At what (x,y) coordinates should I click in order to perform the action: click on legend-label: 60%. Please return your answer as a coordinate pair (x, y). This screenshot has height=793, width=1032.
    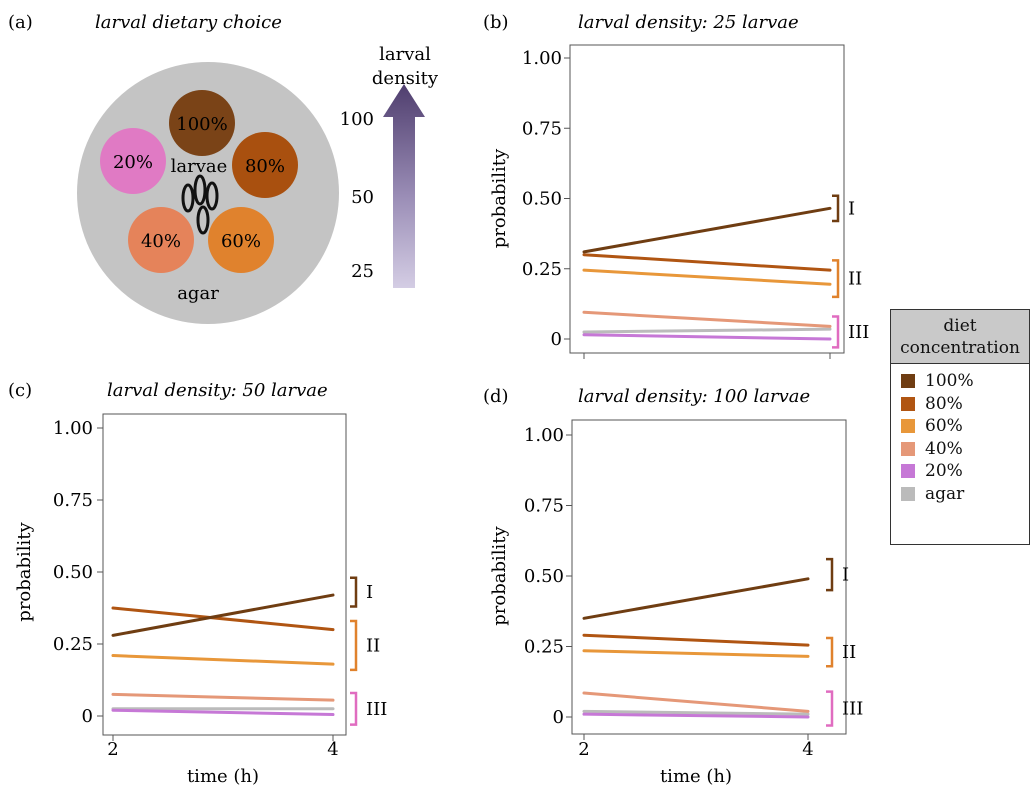
    Looking at the image, I should click on (944, 426).